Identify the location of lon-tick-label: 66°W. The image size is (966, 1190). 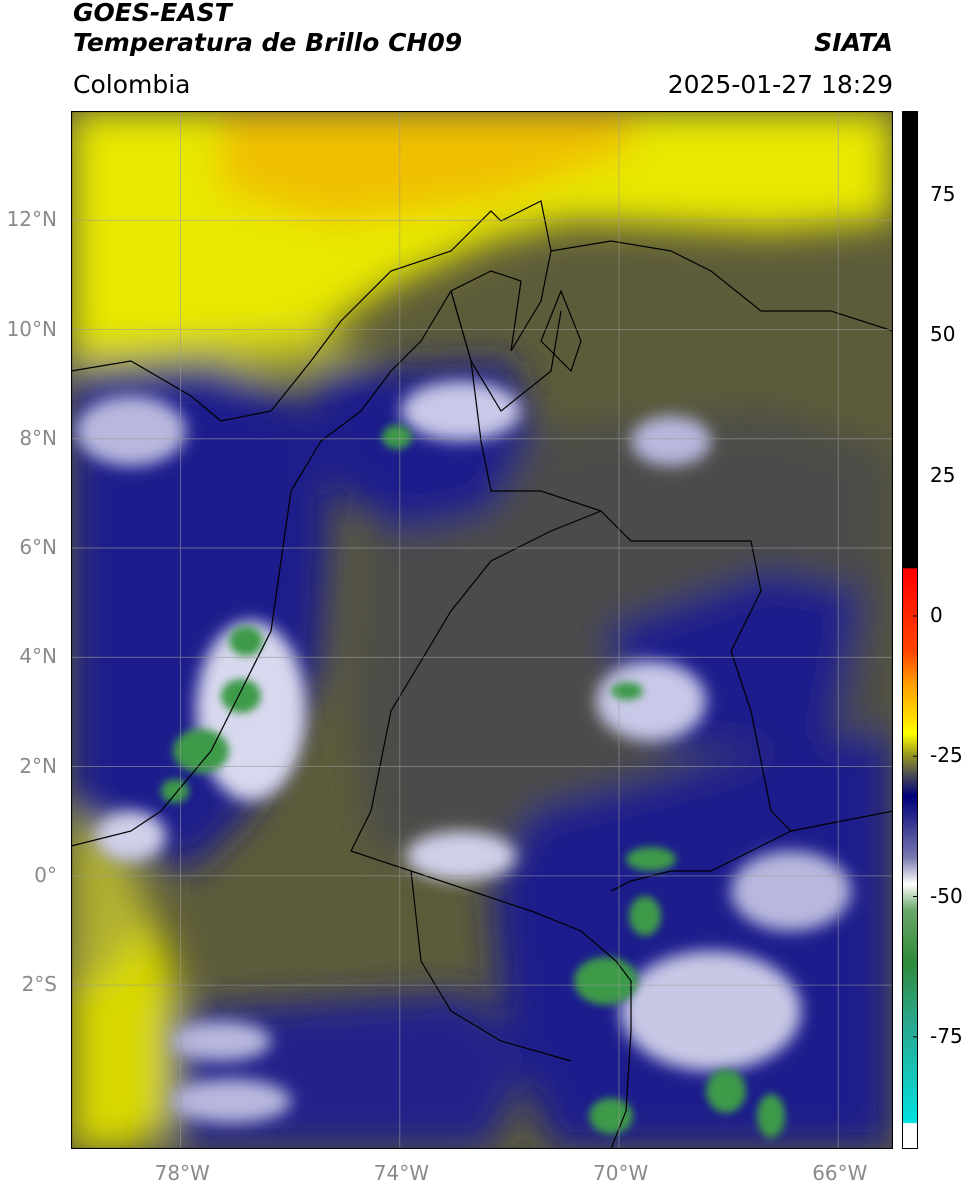
(840, 1173).